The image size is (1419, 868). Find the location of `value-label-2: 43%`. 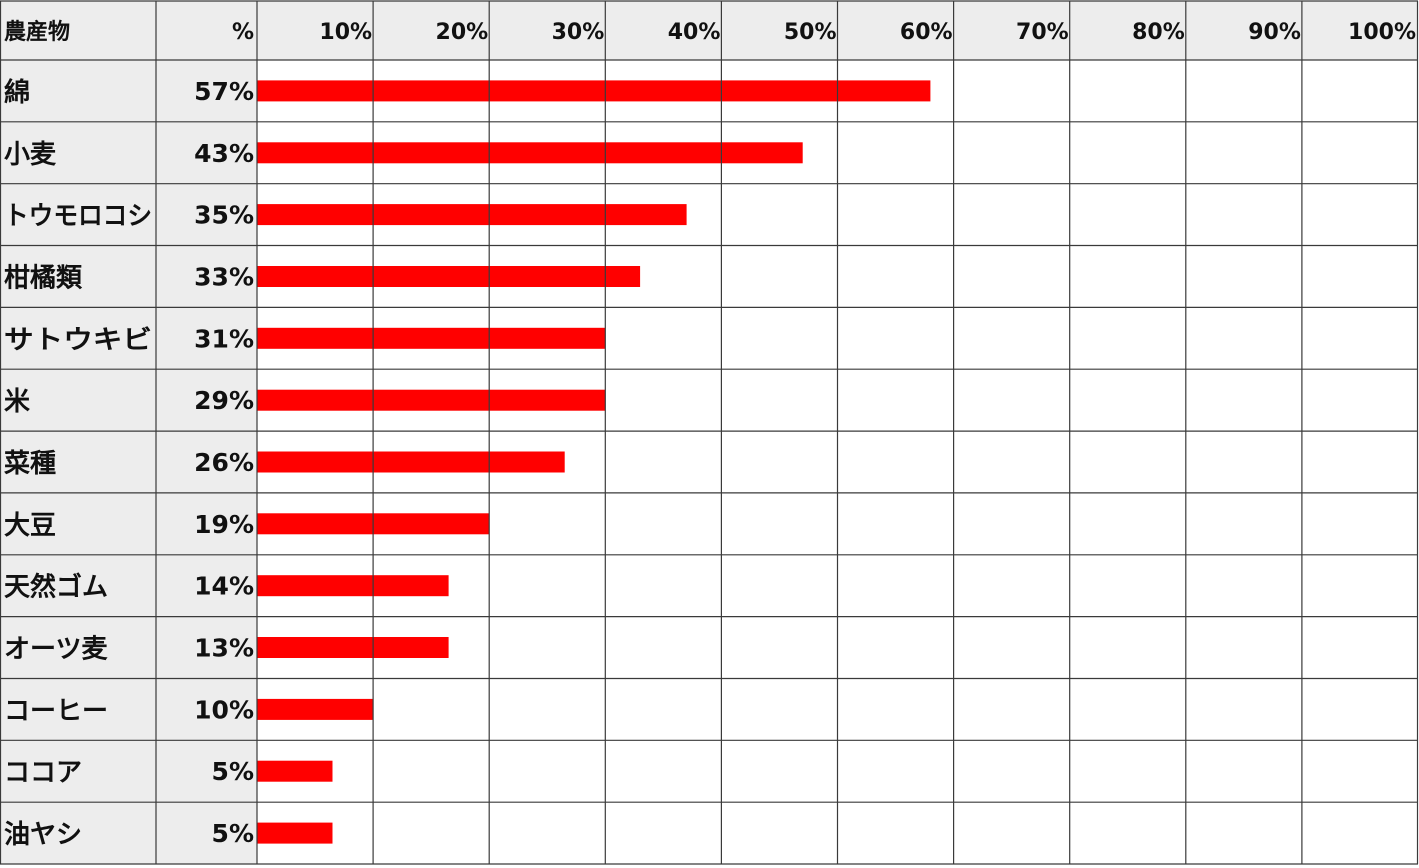

value-label-2: 43% is located at coordinates (224, 153).